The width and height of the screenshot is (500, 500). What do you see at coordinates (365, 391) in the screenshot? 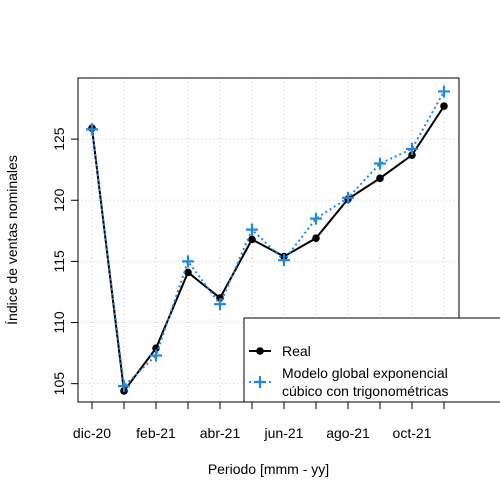
I see `legend-label-modelo-line2: cúbico con trigonométricas` at bounding box center [365, 391].